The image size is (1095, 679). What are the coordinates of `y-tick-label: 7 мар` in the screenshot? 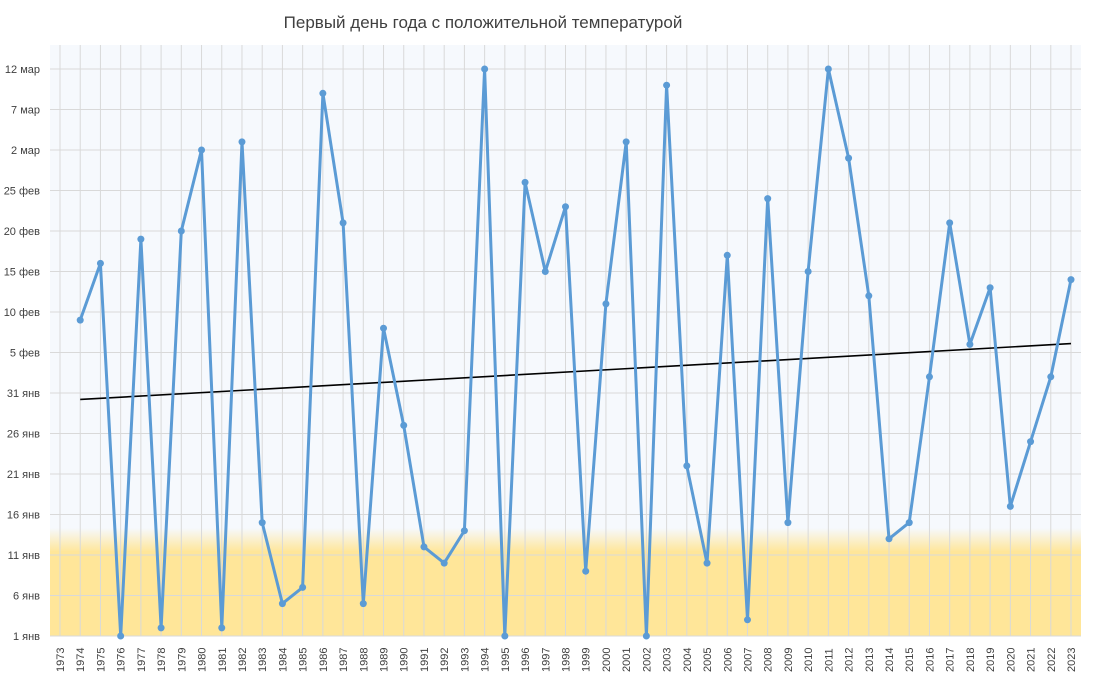 It's located at (25, 111).